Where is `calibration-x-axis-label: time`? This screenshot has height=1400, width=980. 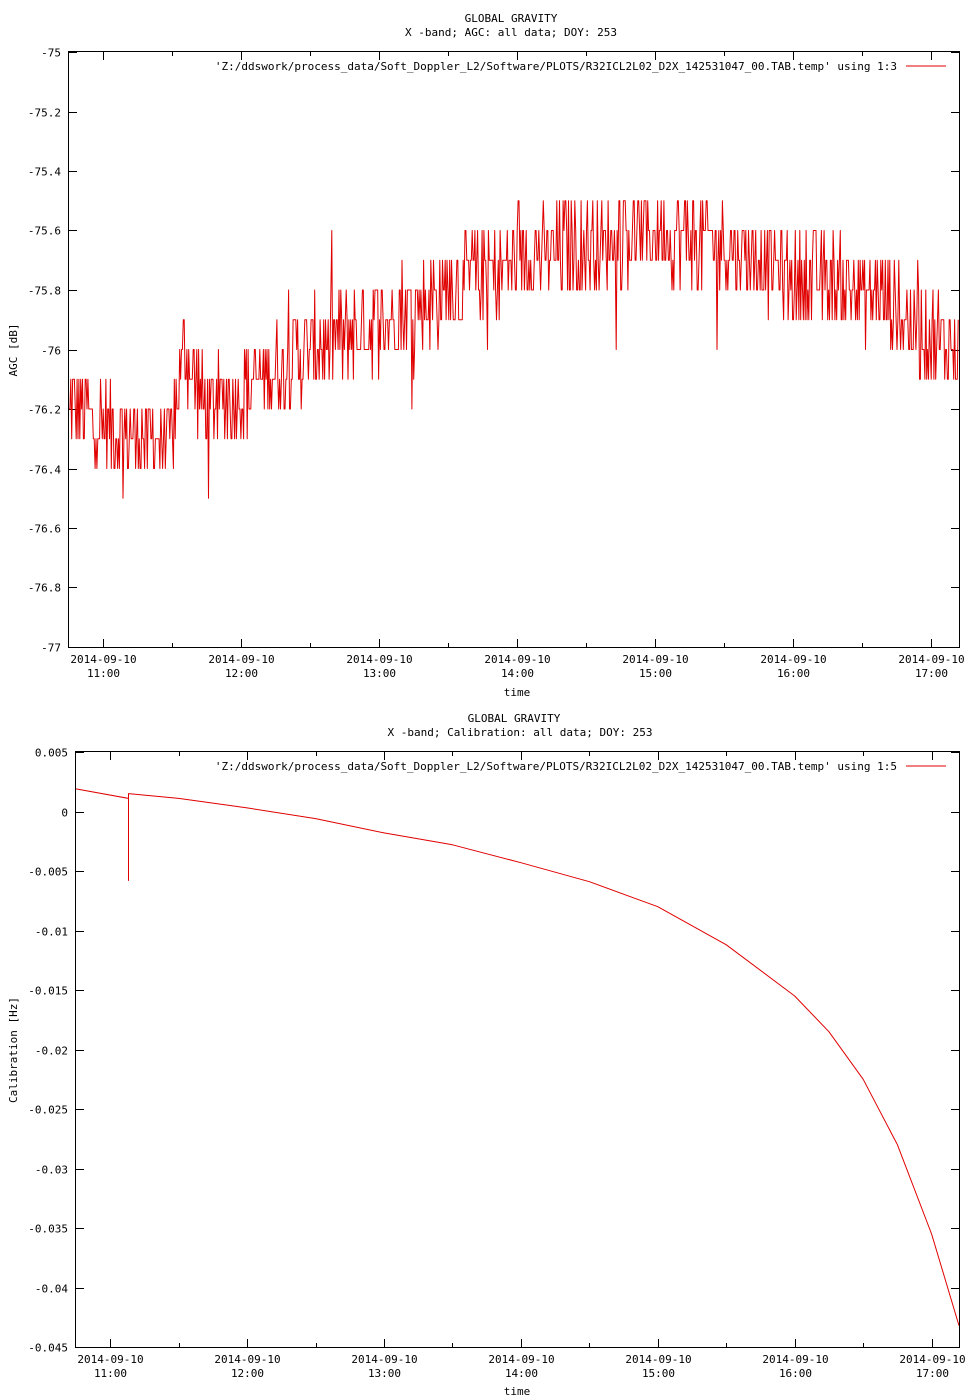
calibration-x-axis-label: time is located at coordinates (517, 1391).